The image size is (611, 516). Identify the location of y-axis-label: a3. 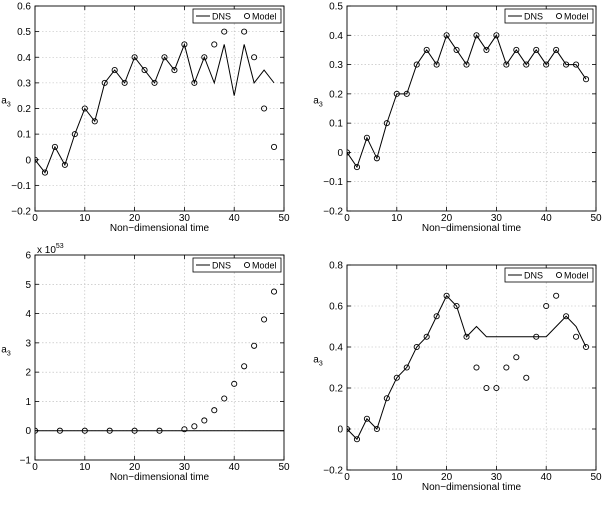
(6, 351).